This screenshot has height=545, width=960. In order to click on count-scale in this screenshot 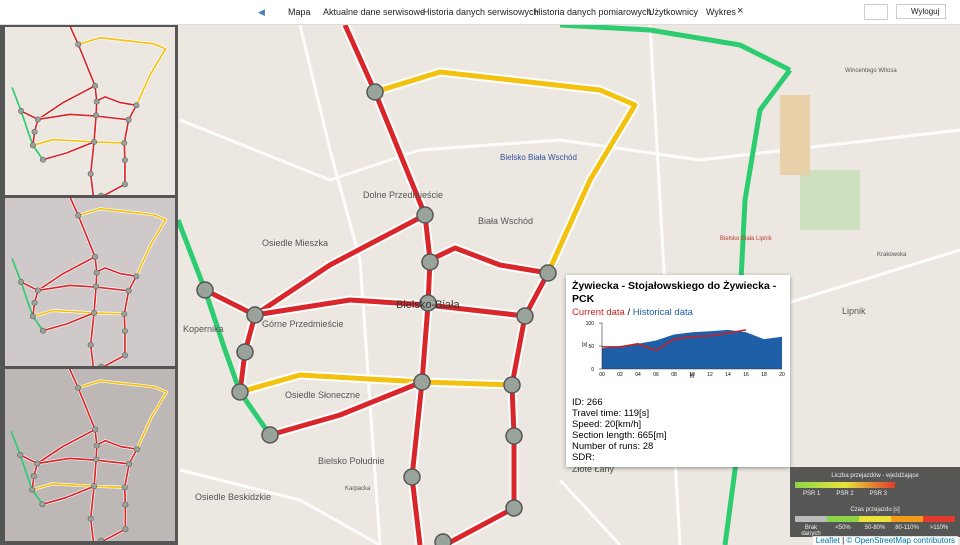, I will do `click(845, 485)`.